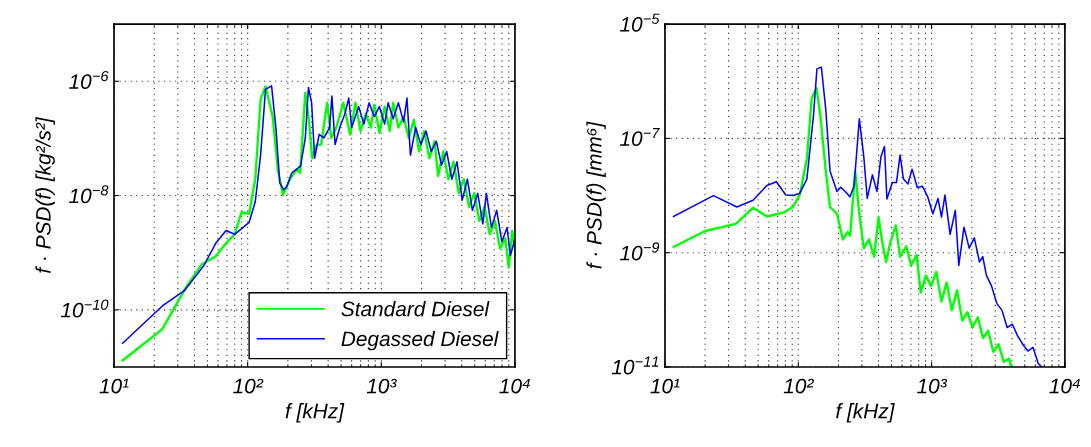 This screenshot has width=1091, height=447. Describe the element at coordinates (45, 195) in the screenshot. I see `y-axis-title: f · PSD(f) [kg²/s²]` at that location.